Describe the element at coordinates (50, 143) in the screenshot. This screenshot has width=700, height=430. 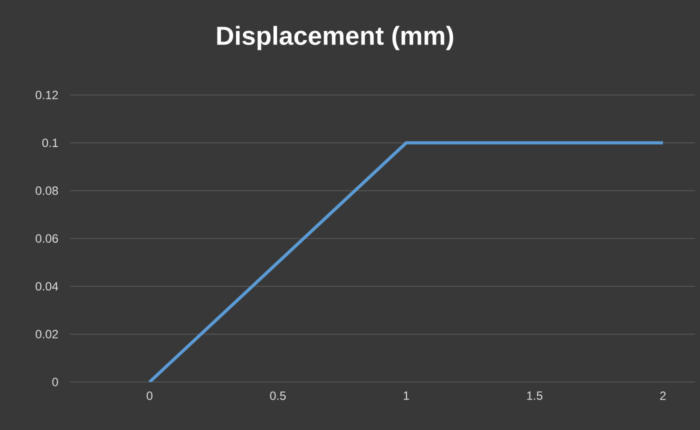
I see `y-tick-label: 0.1` at that location.